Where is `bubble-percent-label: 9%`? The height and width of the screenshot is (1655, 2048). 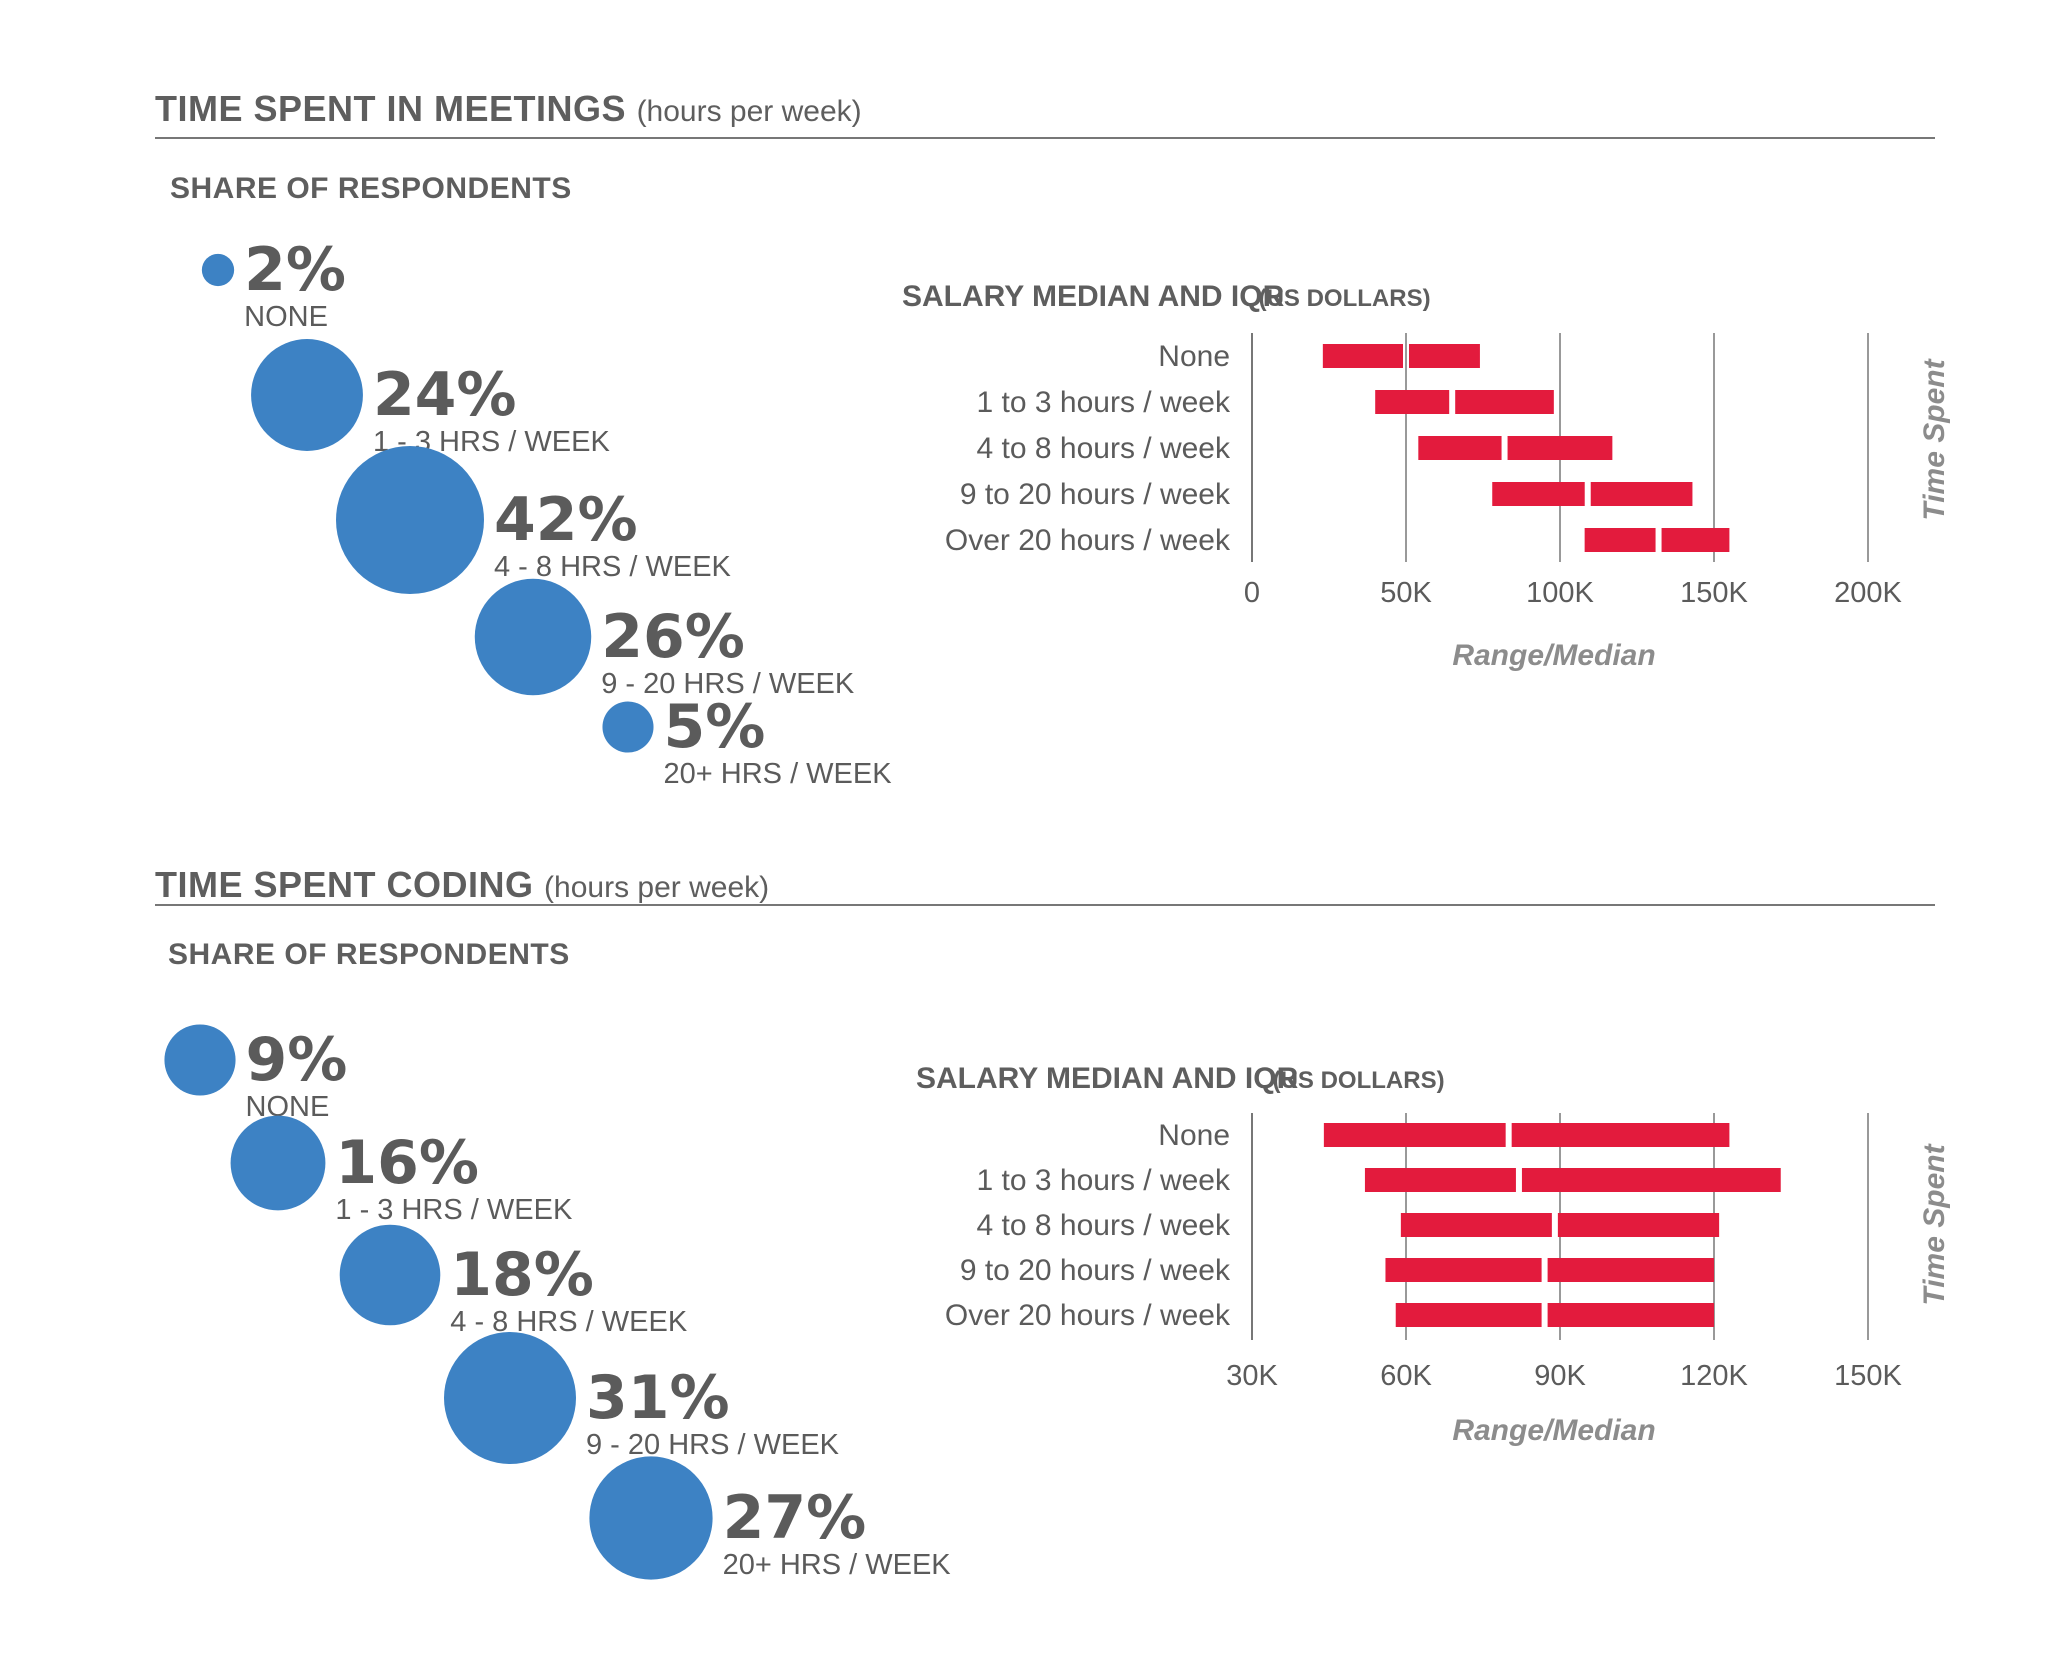
bubble-percent-label: 9% is located at coordinates (297, 1060).